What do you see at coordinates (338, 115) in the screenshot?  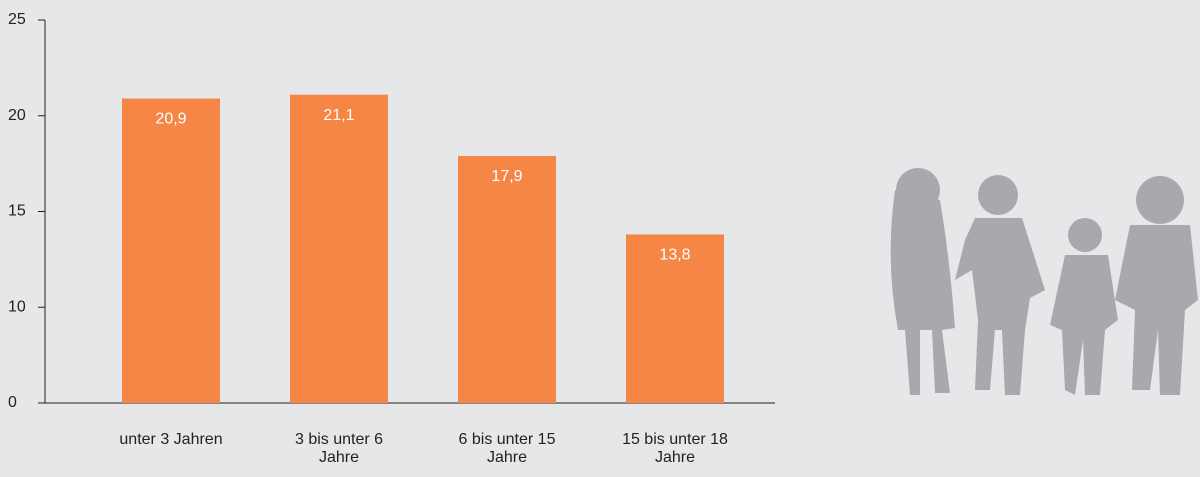 I see `value-label: 21,1` at bounding box center [338, 115].